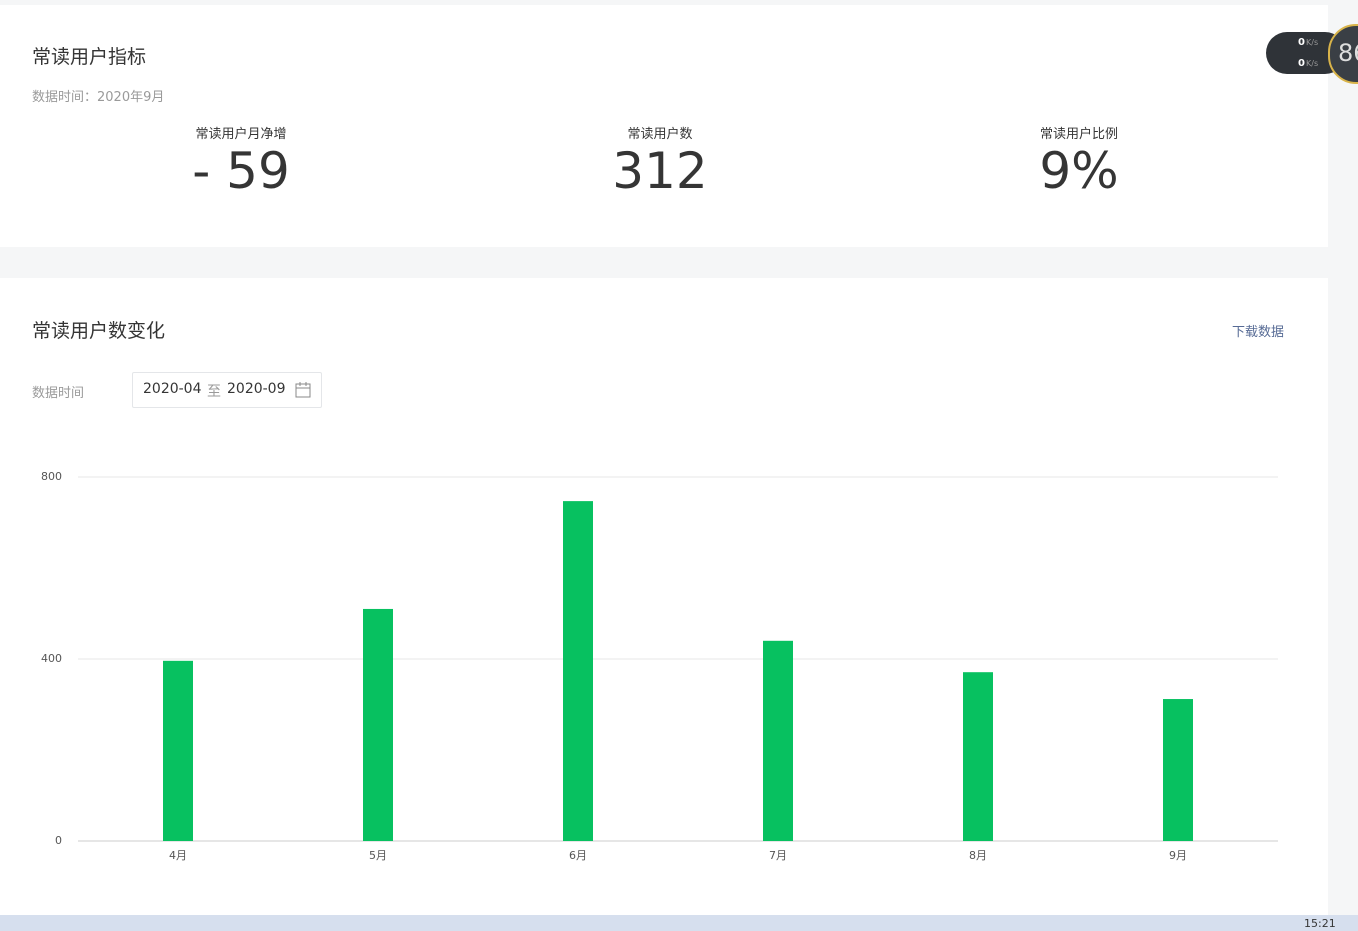  I want to click on date-label: 数据时间, so click(58, 393).